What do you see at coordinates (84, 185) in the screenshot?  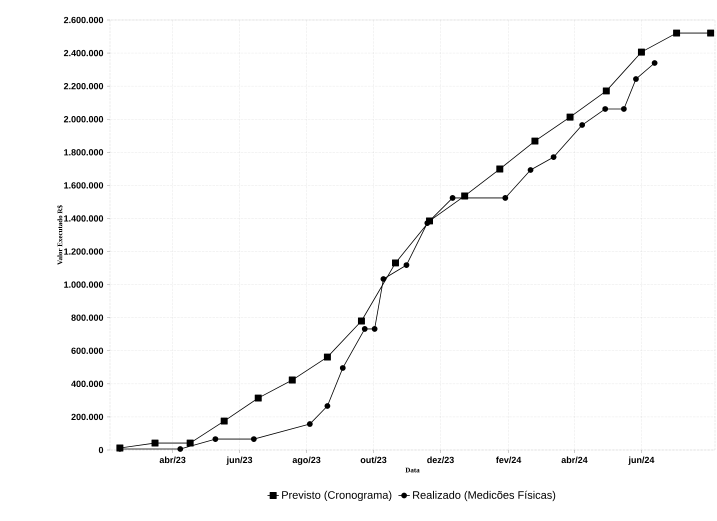 I see `y-tick-label: 1.600.000` at bounding box center [84, 185].